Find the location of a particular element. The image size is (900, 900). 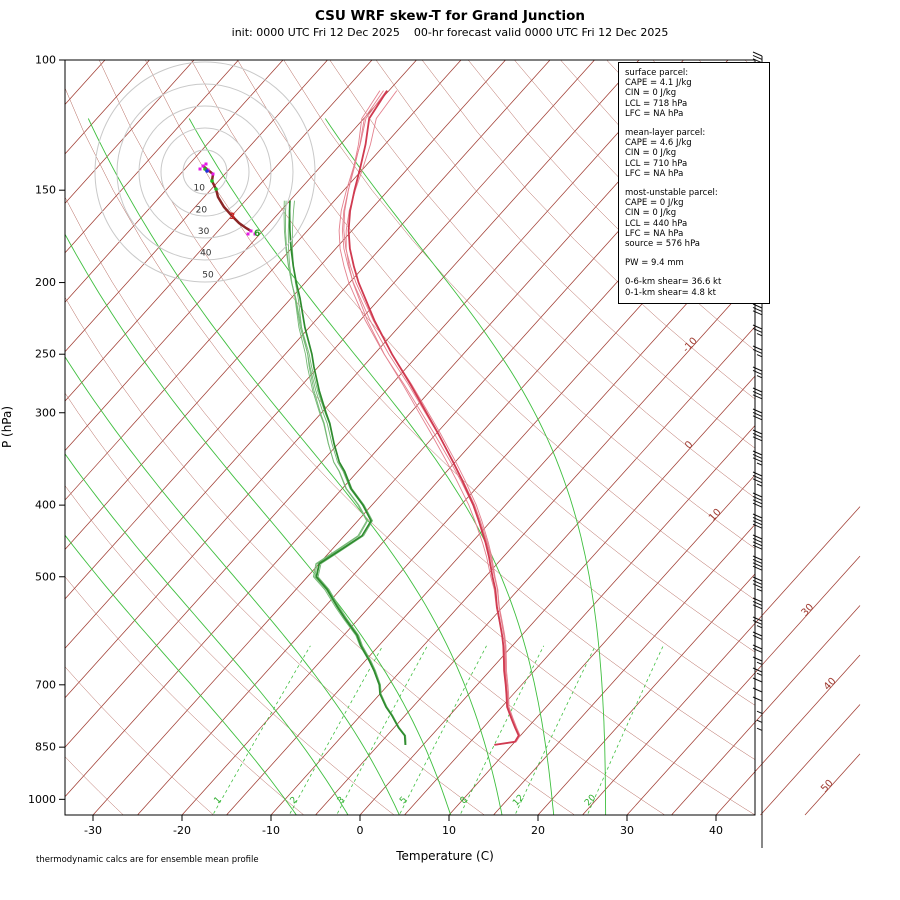

hodograph-trace is located at coordinates (227, 199).